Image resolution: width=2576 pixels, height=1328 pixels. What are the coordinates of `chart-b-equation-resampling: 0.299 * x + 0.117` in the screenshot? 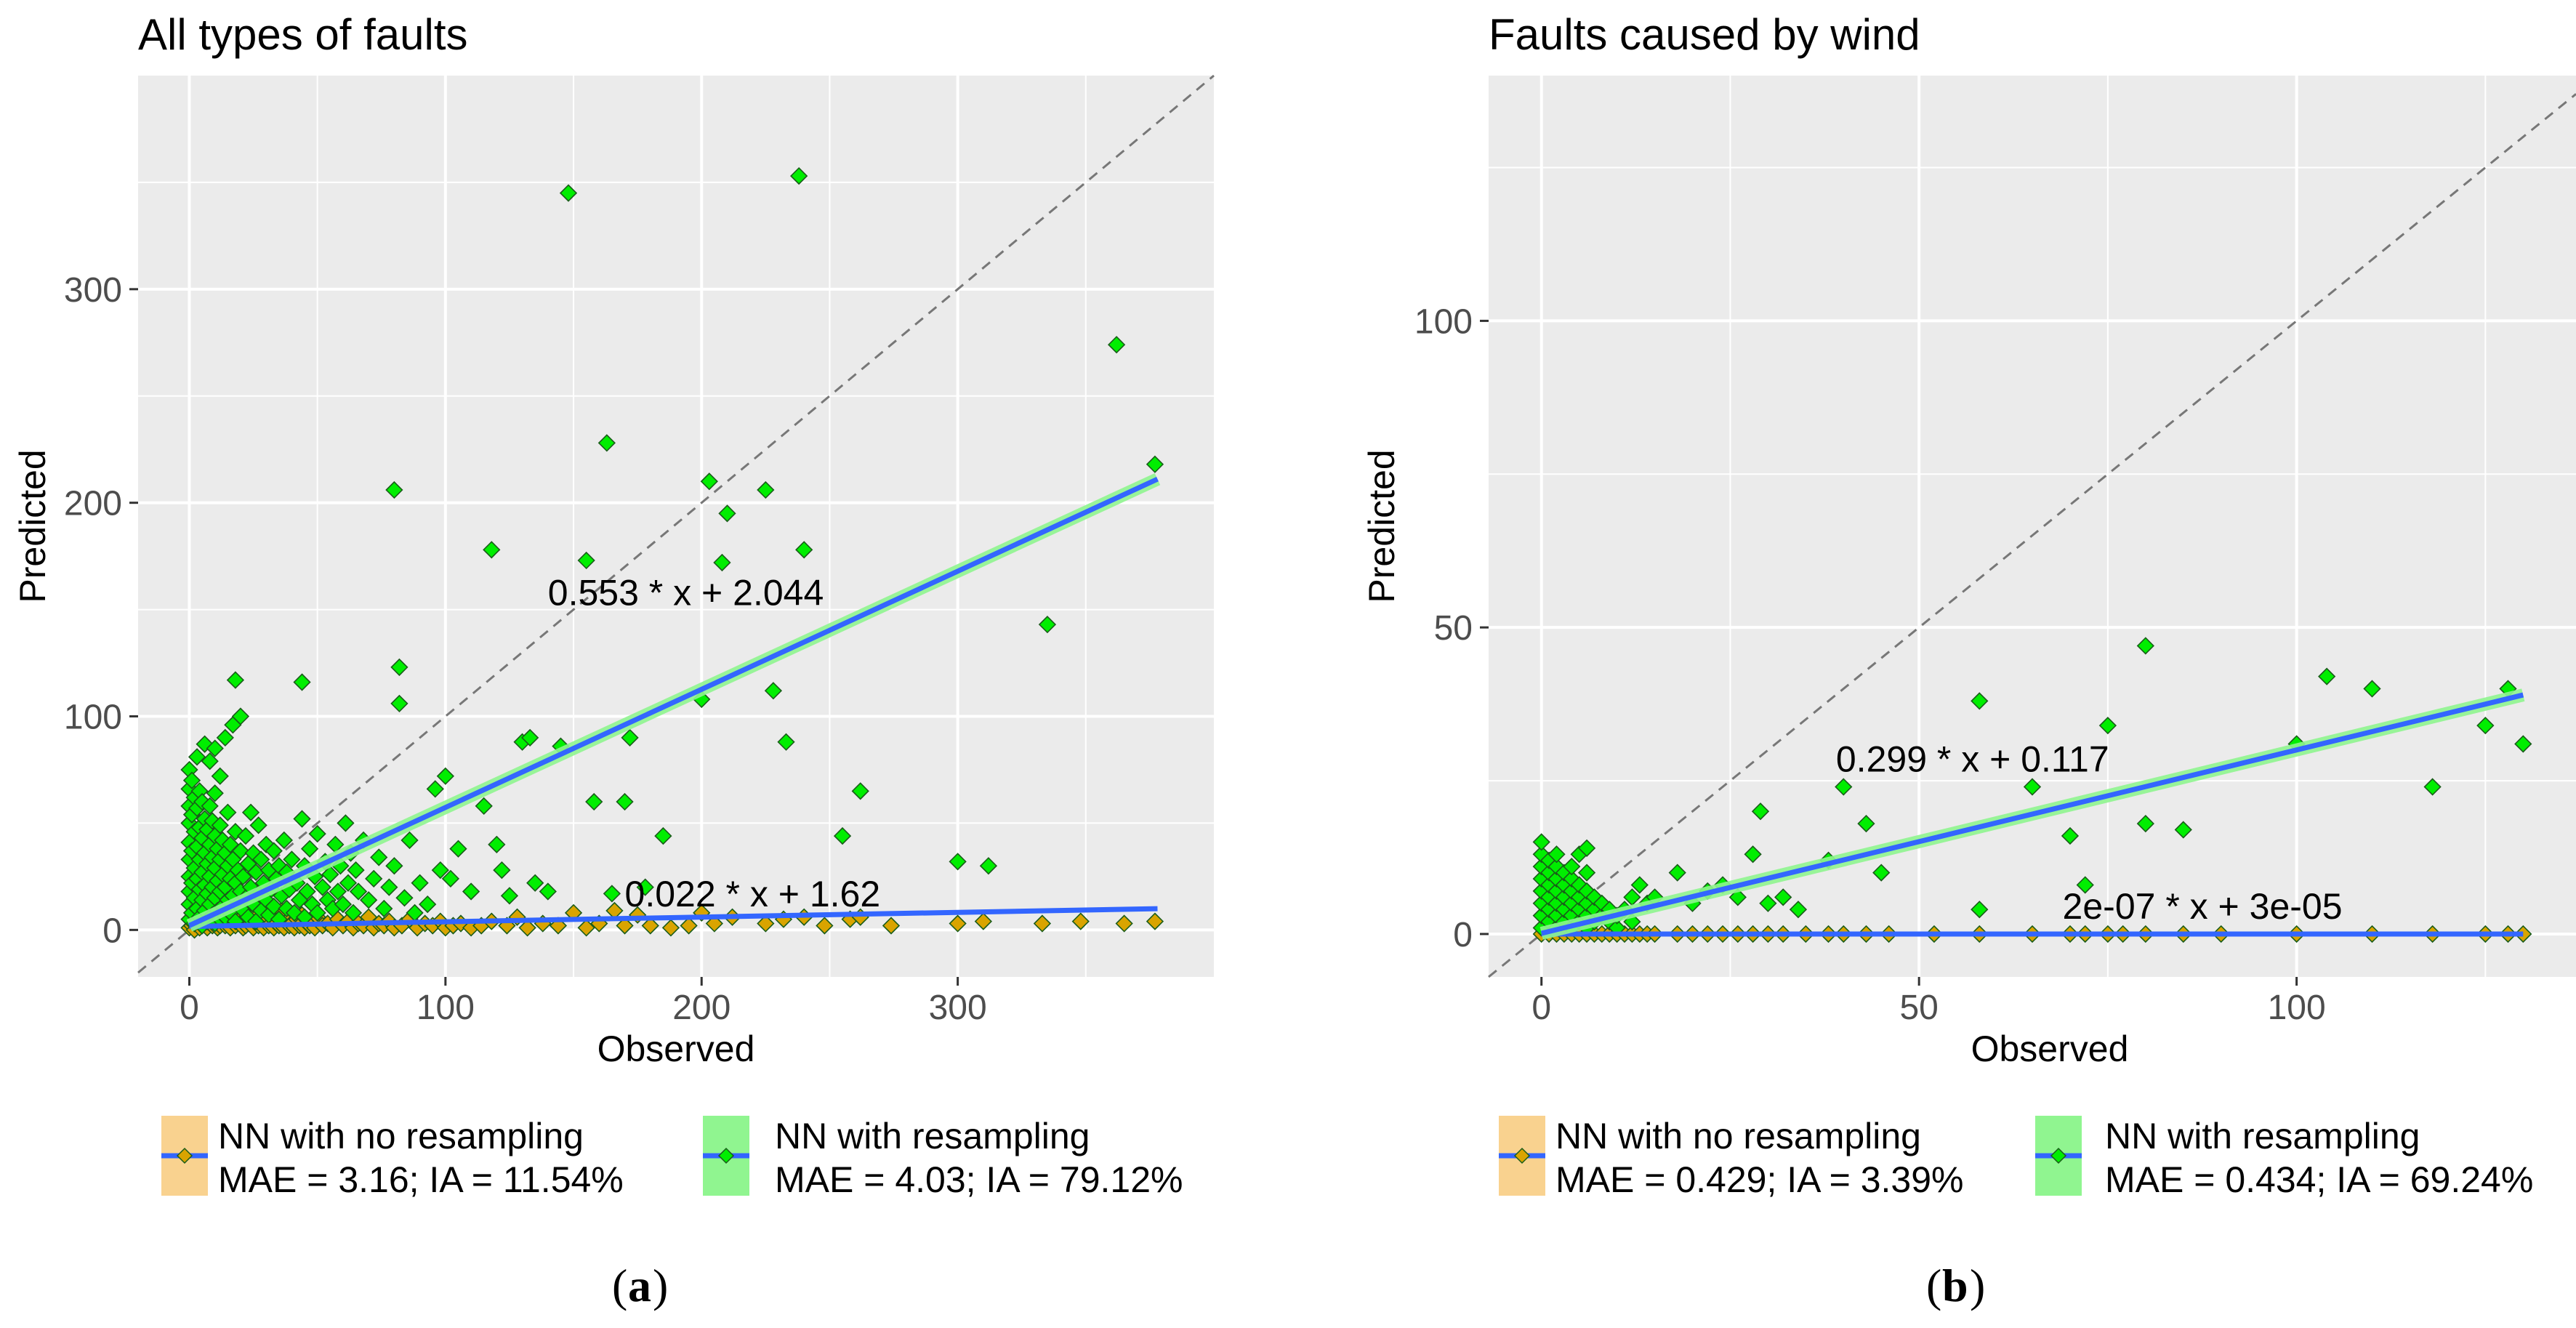 It's located at (1972, 759).